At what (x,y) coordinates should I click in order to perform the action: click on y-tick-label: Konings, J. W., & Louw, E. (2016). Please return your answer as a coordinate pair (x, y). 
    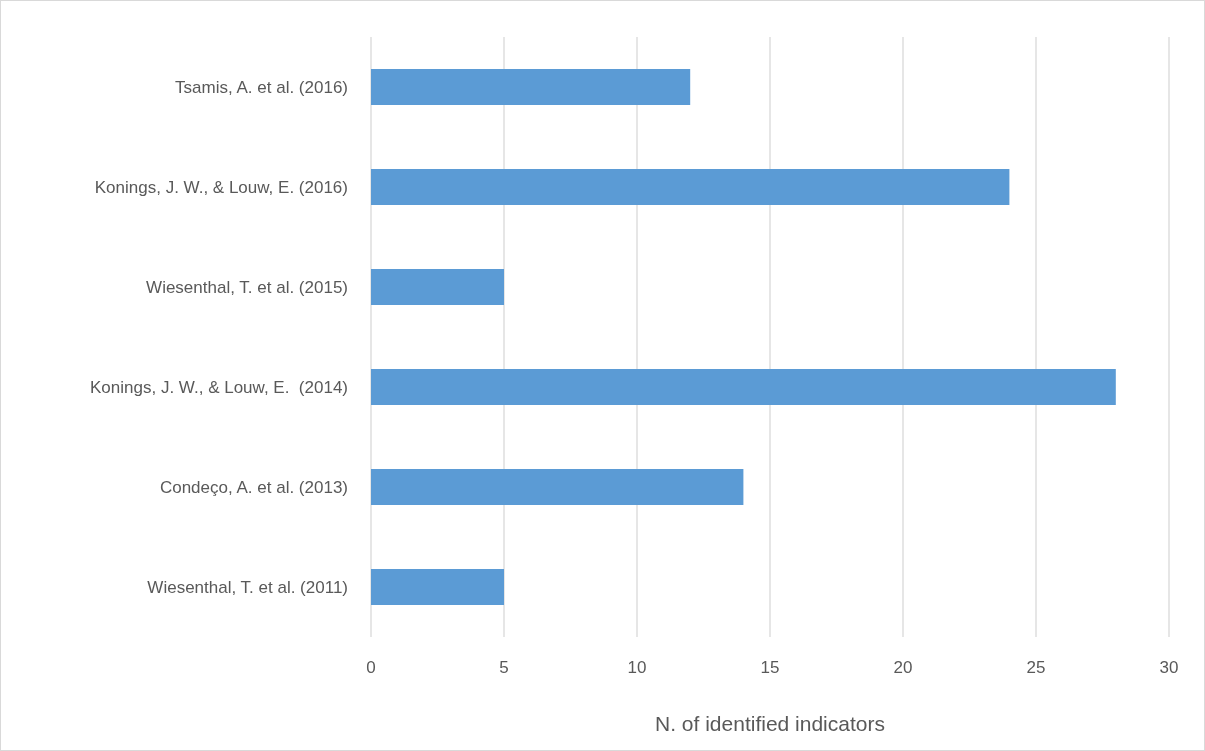
    Looking at the image, I should click on (221, 187).